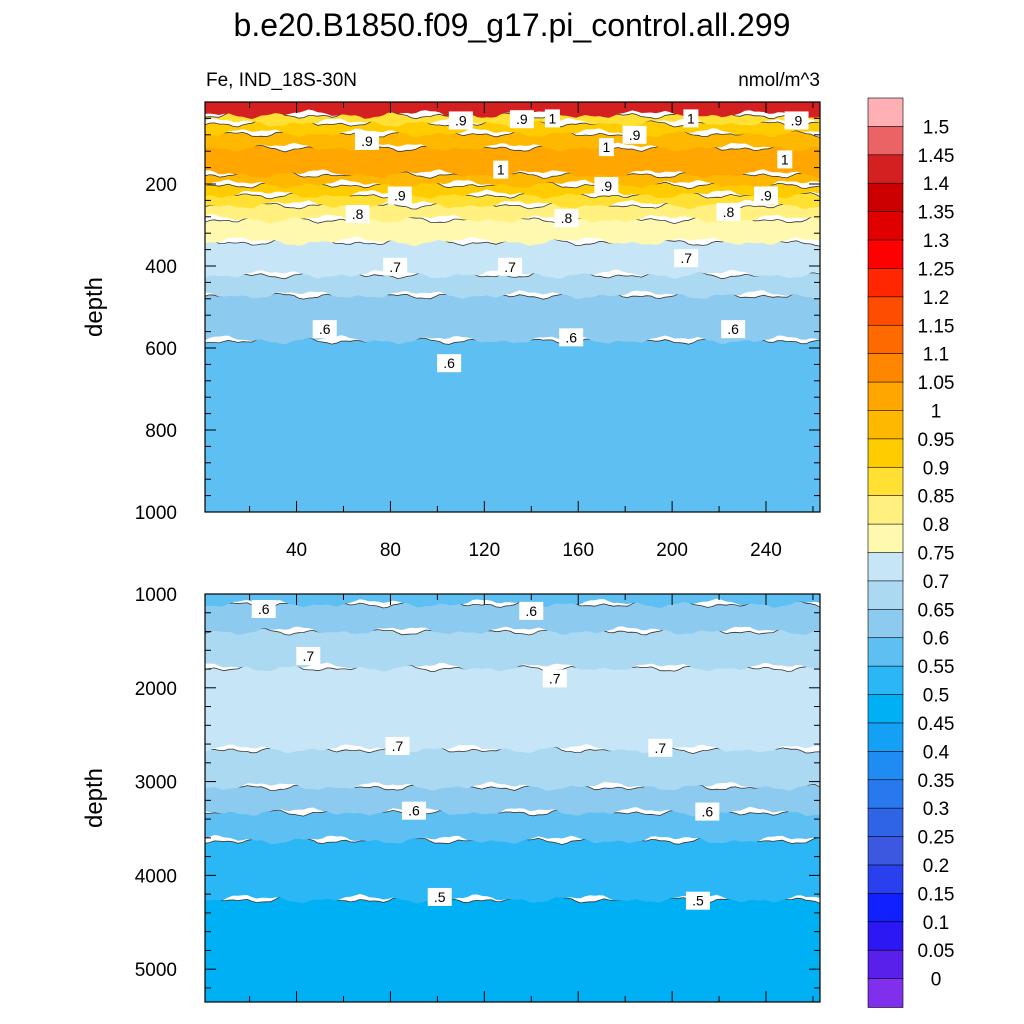 Image resolution: width=1024 pixels, height=1024 pixels. I want to click on chart-title: b.e20.B1850.f09_g17.pi_control.all.299, so click(512, 25).